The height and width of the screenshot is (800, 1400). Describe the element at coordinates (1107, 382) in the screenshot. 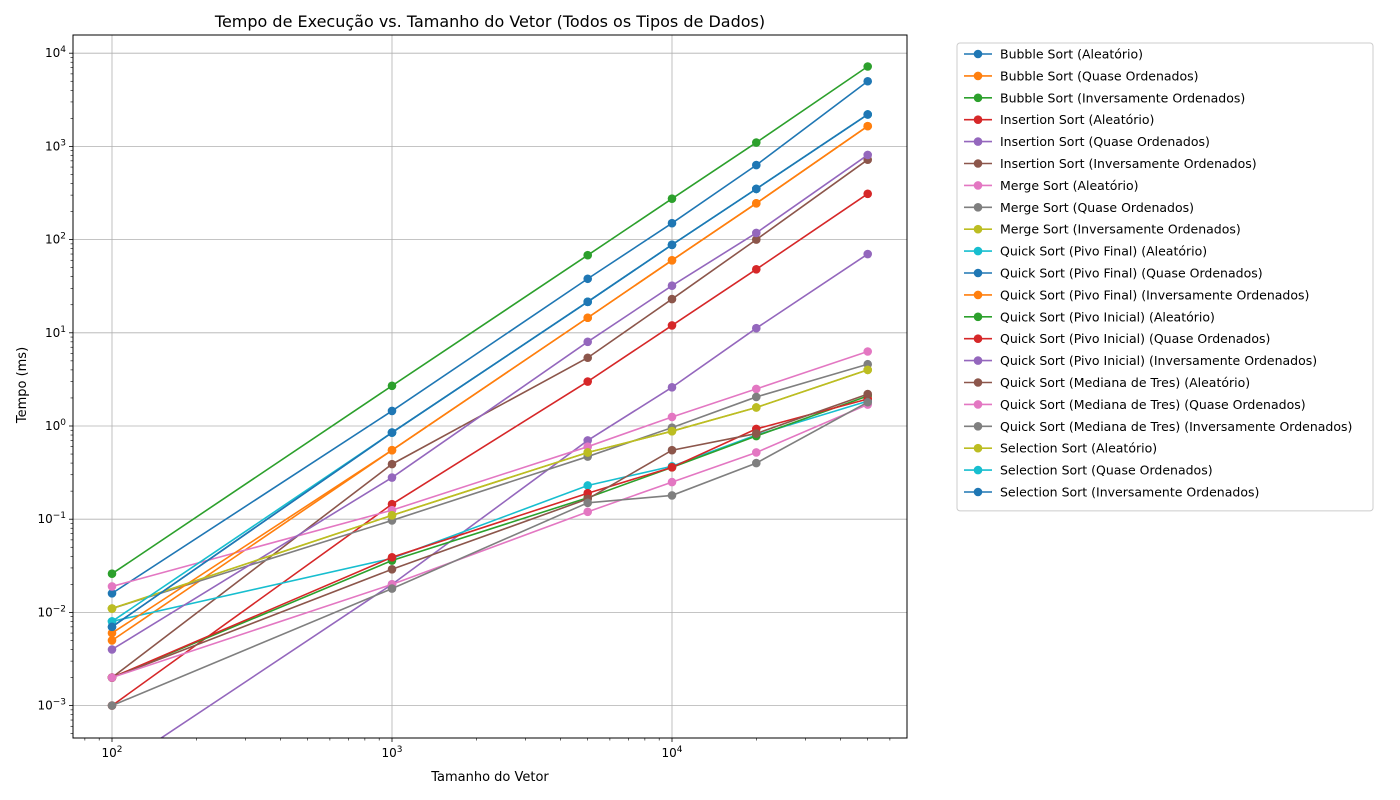

I see `legend-item: Quick Sort (Mediana de Tres) (Aleatório)` at that location.